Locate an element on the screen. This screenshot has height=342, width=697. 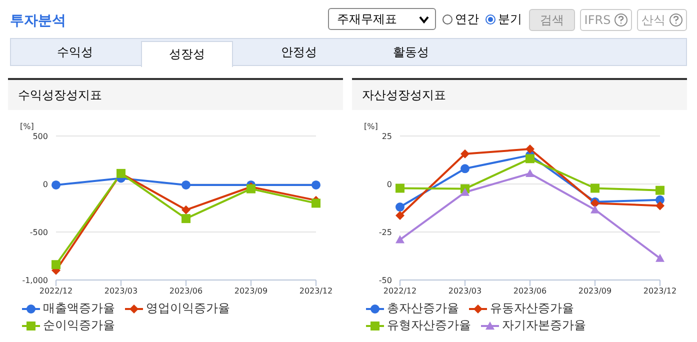
y-tick-label: -500 is located at coordinates (39, 232).